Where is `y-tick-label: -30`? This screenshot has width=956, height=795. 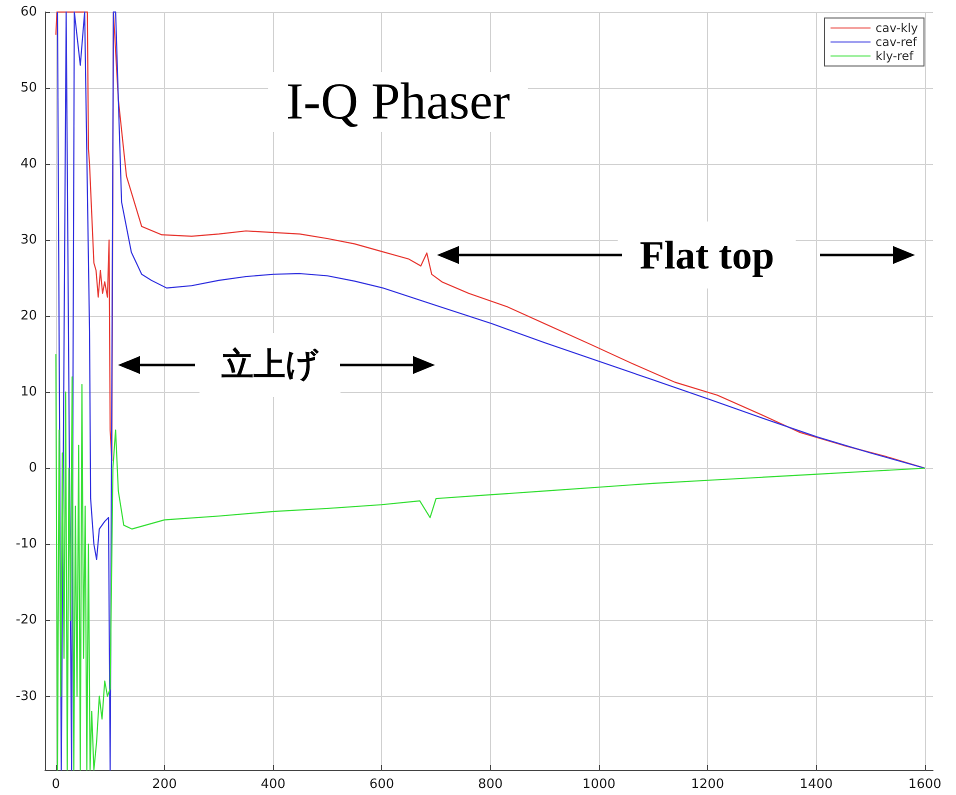 y-tick-label: -30 is located at coordinates (26, 696).